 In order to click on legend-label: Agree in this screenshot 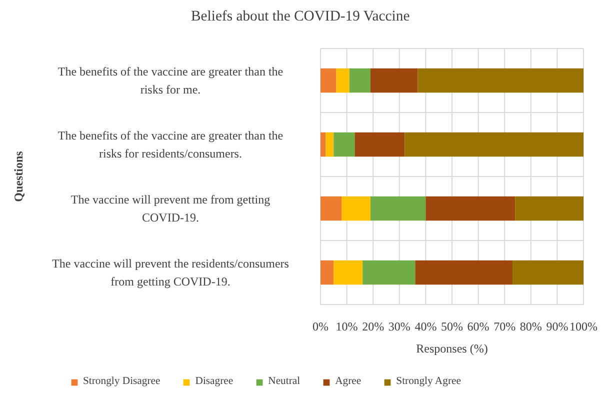, I will do `click(348, 381)`.